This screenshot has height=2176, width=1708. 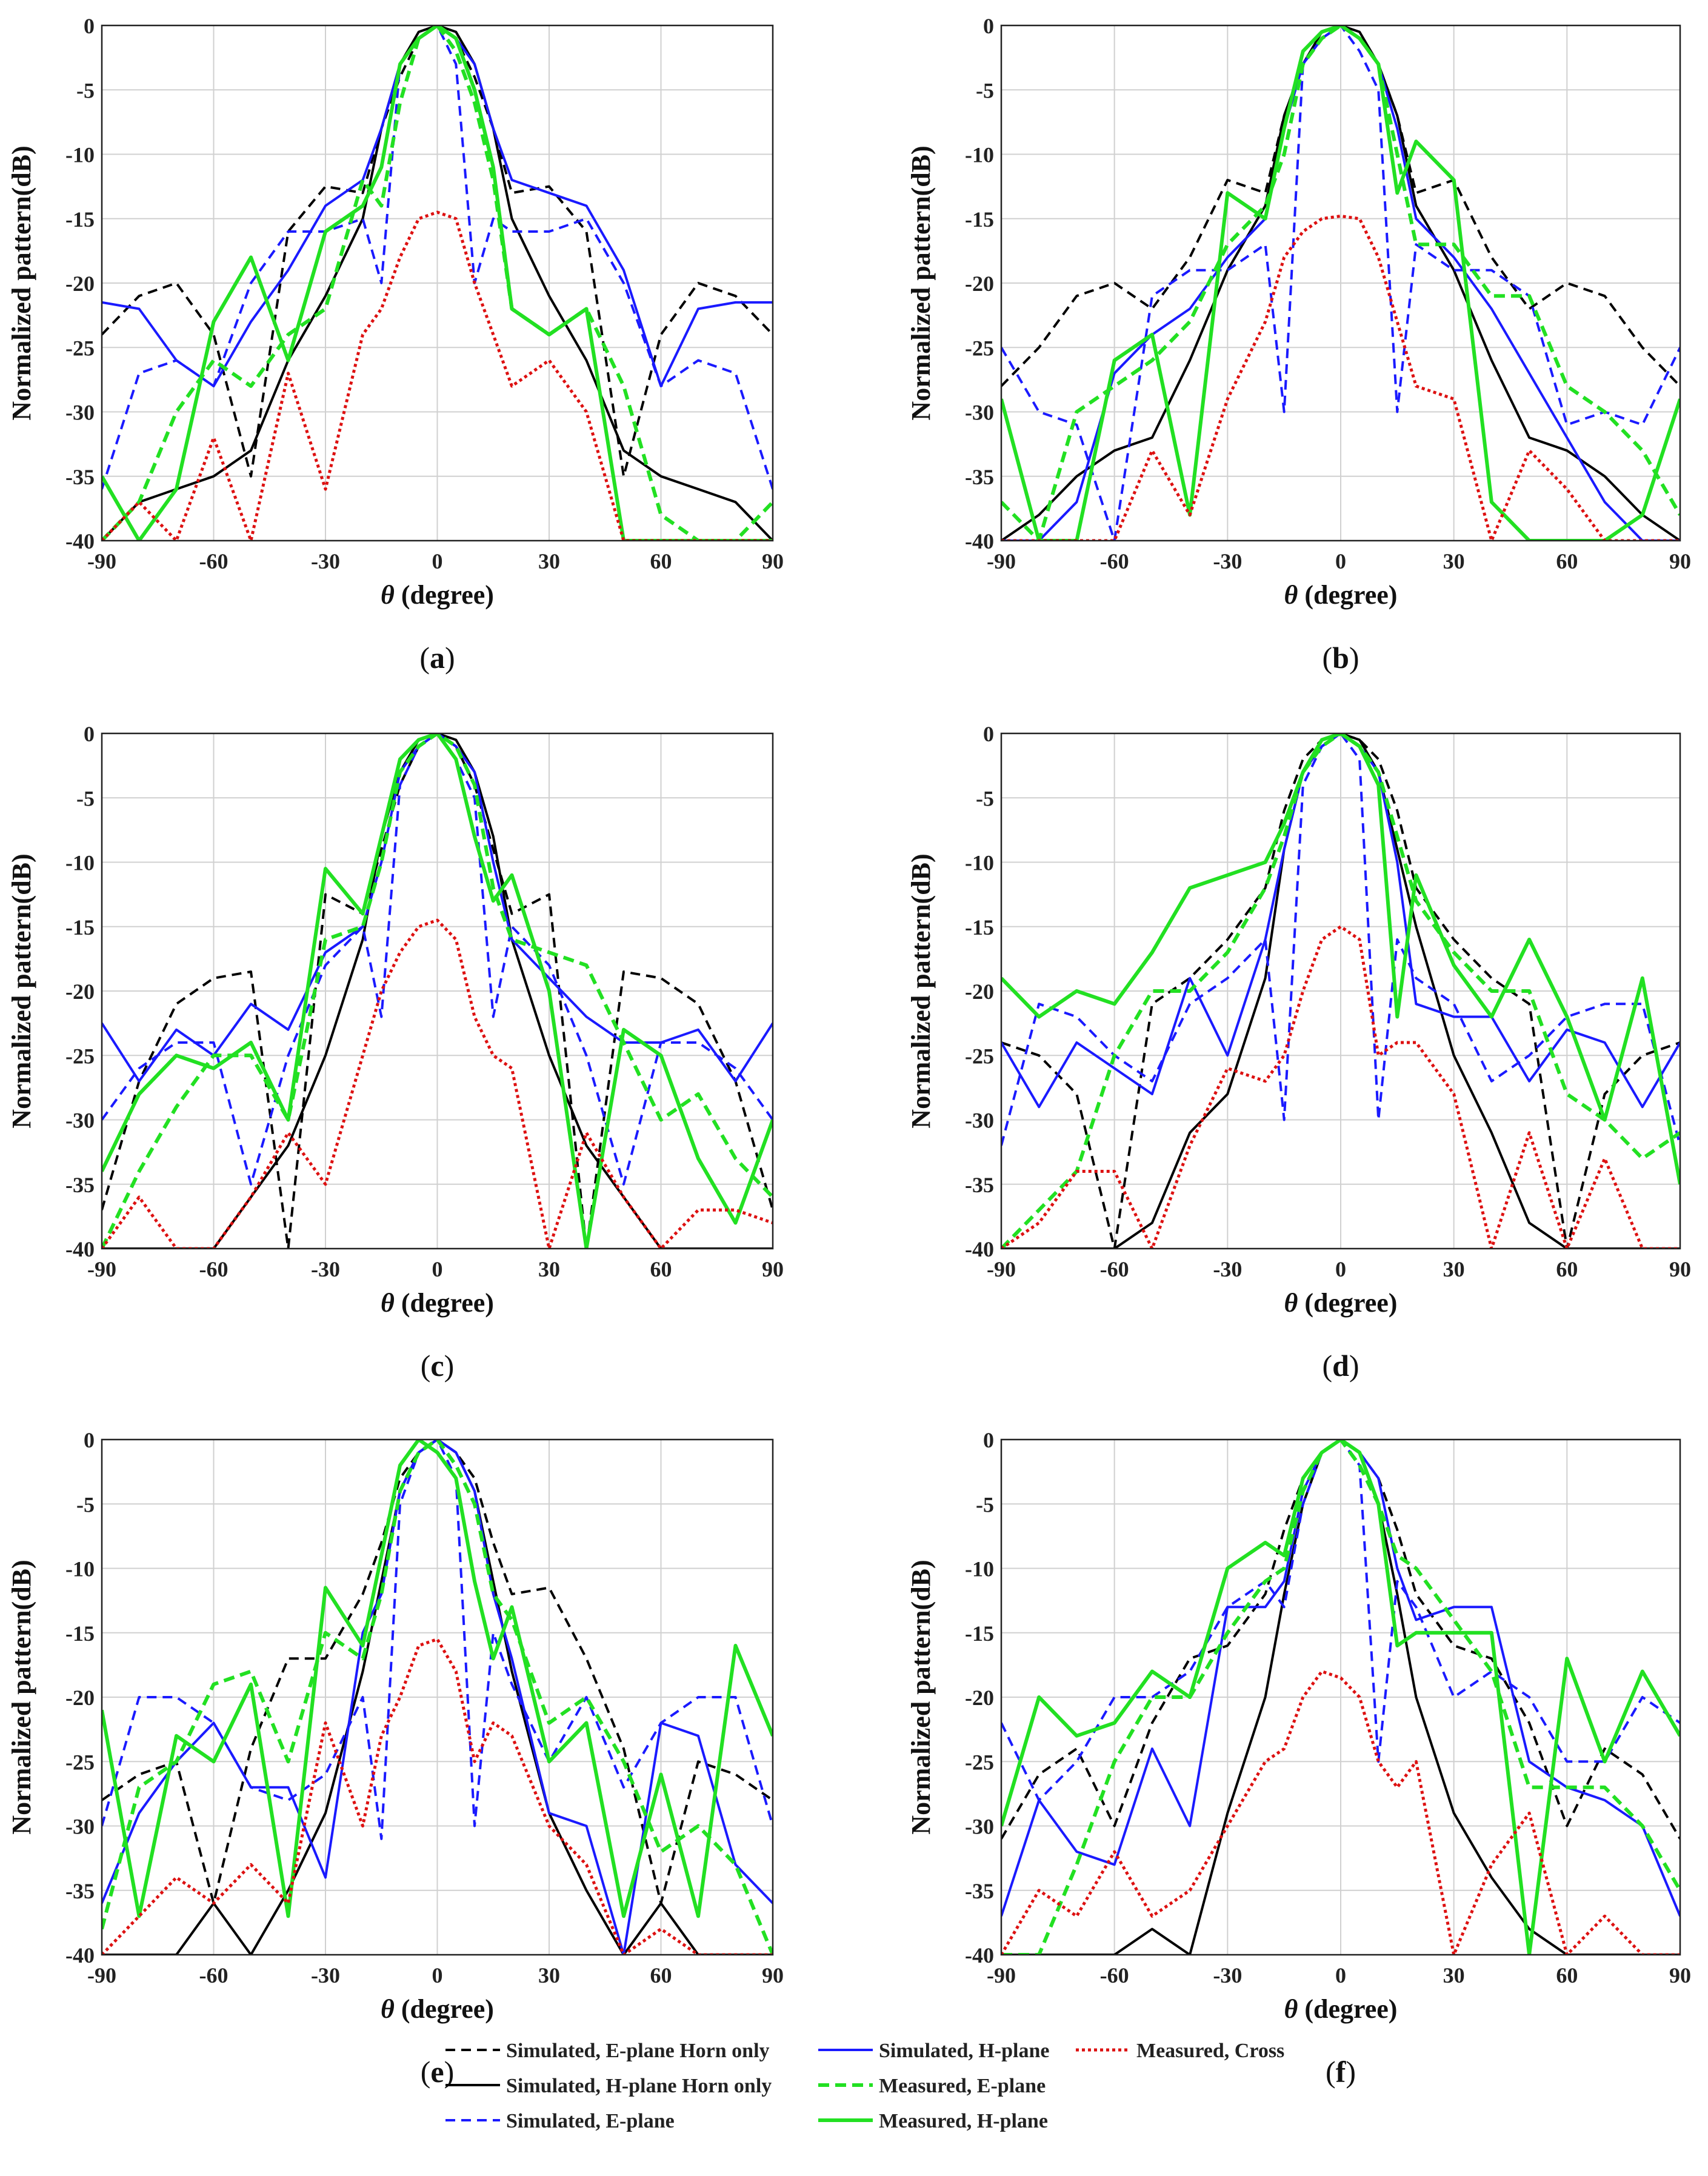 I want to click on legend-label: Measured, H-plane, so click(x=963, y=2121).